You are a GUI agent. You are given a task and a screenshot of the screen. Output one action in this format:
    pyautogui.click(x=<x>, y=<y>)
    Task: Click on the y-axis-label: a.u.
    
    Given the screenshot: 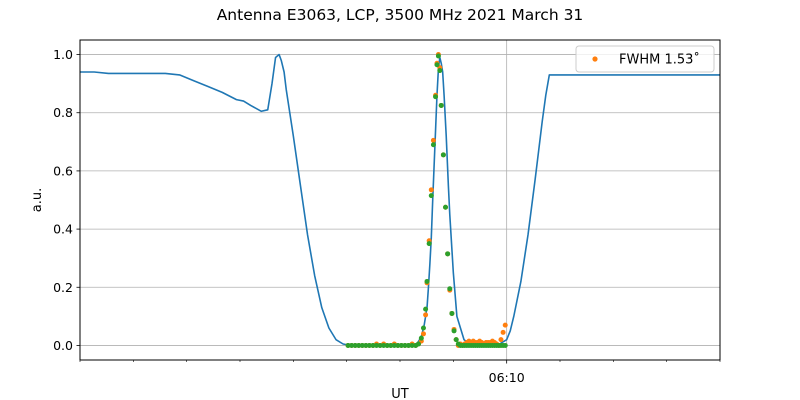 What is the action you would take?
    pyautogui.click(x=37, y=200)
    